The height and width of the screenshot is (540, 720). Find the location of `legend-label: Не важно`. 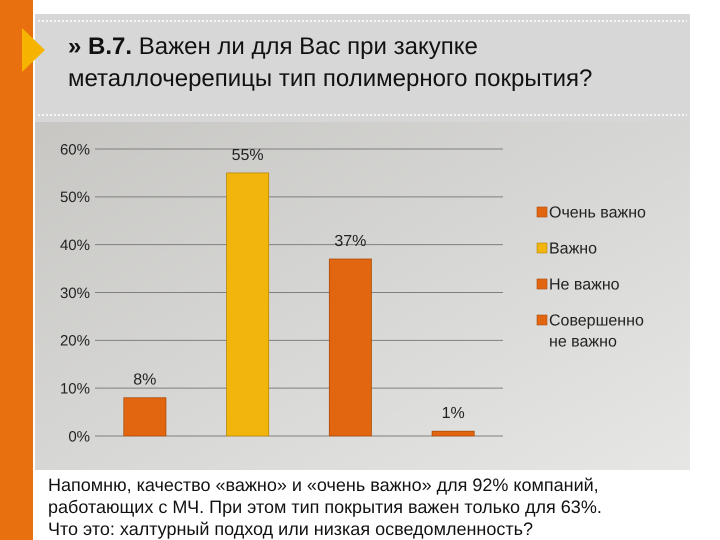

legend-label: Не важно is located at coordinates (584, 285).